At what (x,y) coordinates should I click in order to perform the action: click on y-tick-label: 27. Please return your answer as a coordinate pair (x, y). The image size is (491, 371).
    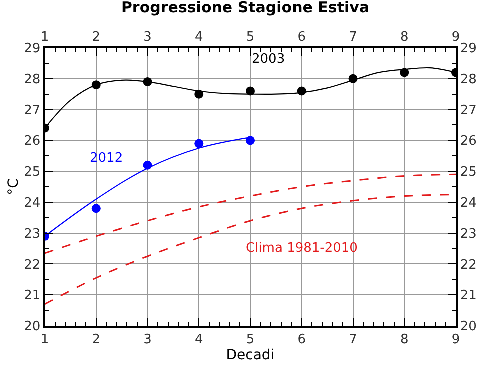
    Looking at the image, I should click on (32, 110).